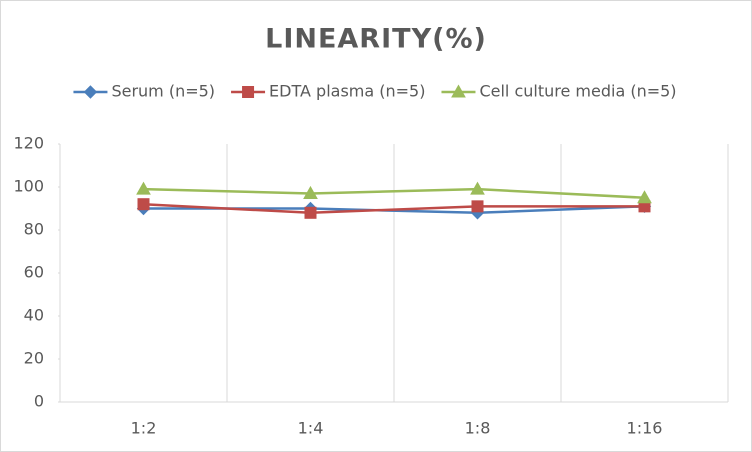  Describe the element at coordinates (376, 39) in the screenshot. I see `chart-title: LINEARITY(%)` at that location.